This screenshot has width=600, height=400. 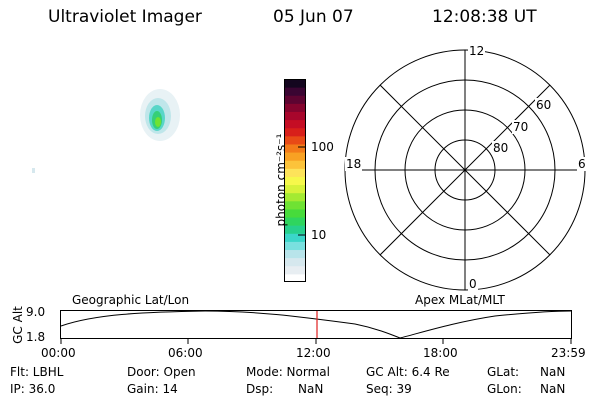 I want to click on colorbar-stripes, so click(x=295, y=180).